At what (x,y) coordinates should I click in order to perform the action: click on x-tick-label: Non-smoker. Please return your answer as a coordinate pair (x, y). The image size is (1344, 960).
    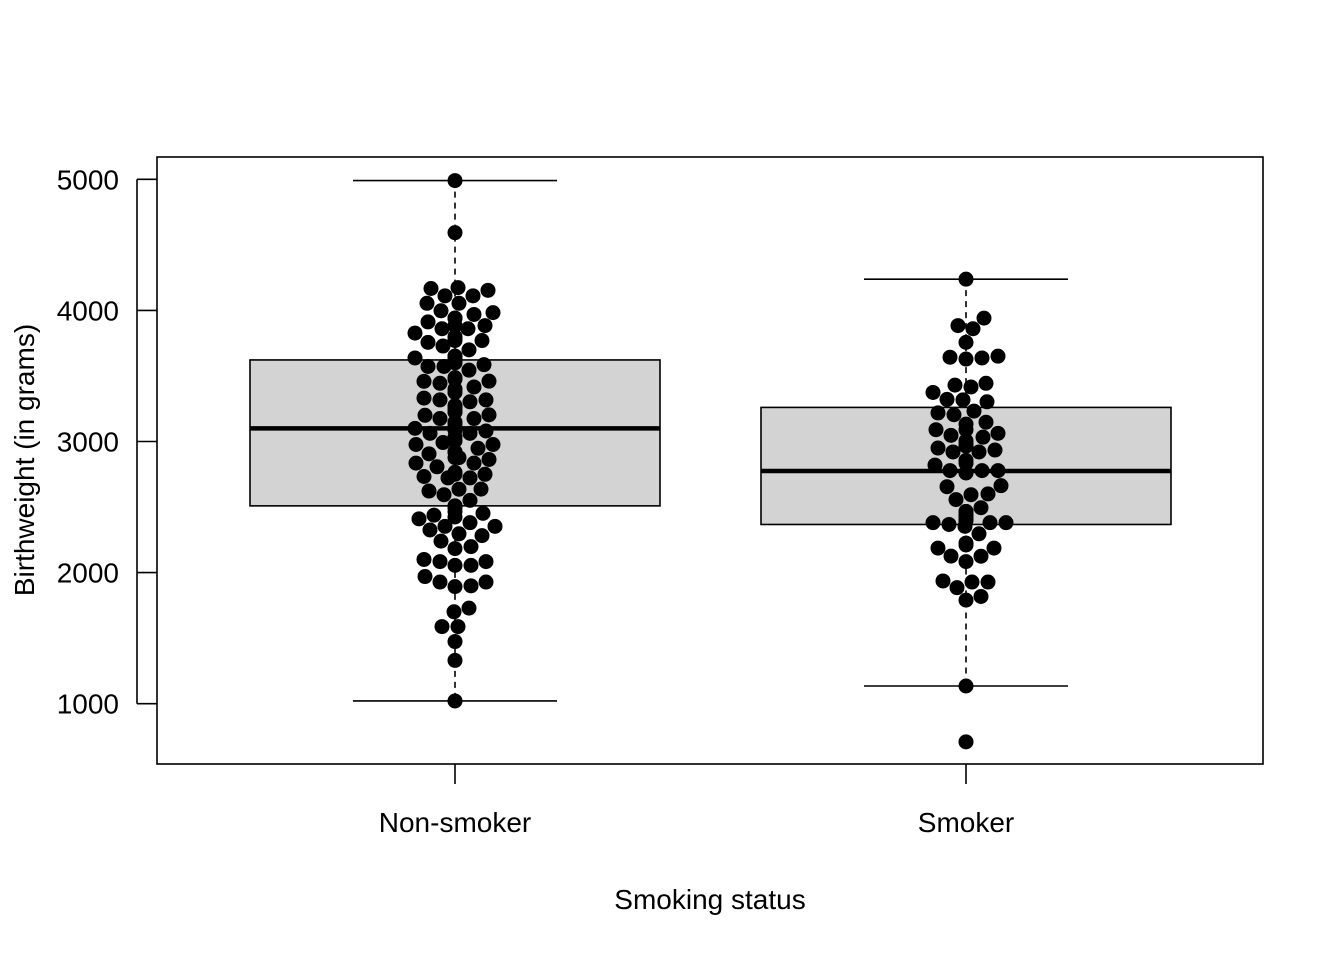
    Looking at the image, I should click on (455, 822).